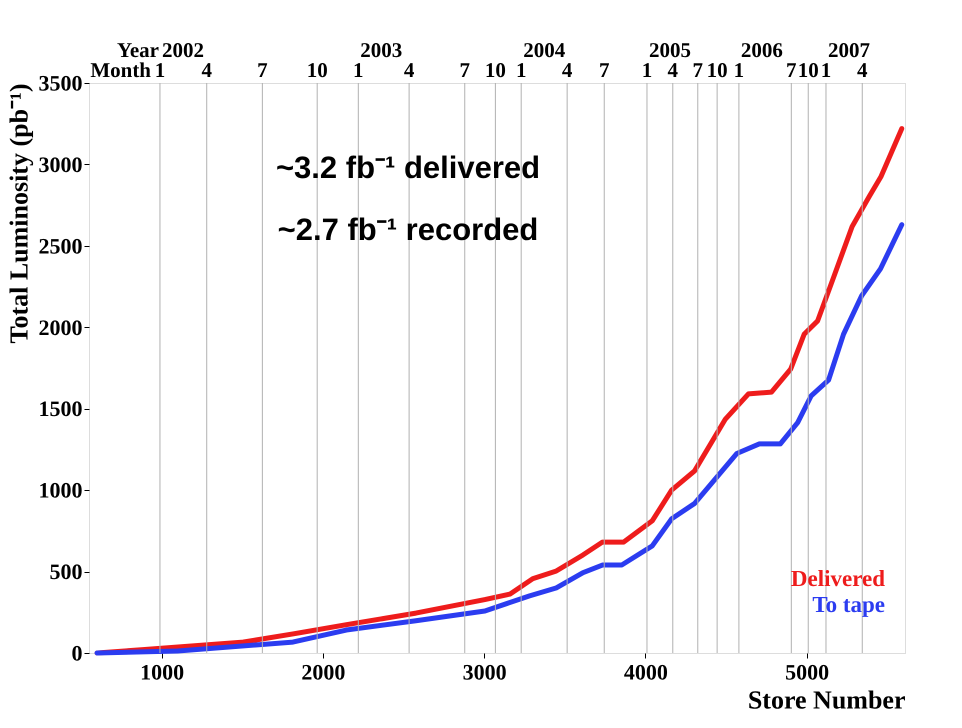  I want to click on x-tick-label: 2000, so click(323, 672).